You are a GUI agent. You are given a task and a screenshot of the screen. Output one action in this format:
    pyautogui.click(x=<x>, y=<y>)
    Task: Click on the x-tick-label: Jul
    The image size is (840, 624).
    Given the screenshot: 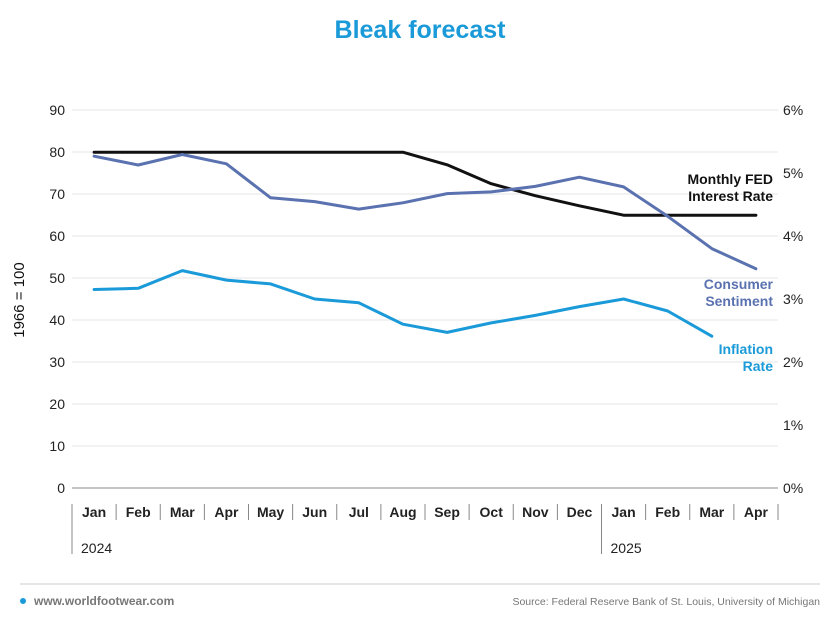 What is the action you would take?
    pyautogui.click(x=359, y=512)
    